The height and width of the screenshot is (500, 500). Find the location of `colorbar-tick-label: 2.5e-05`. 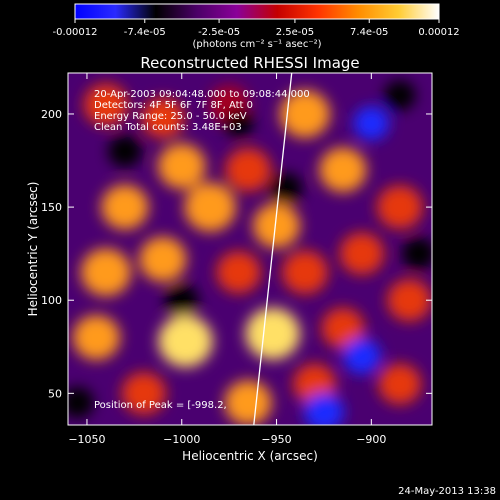

colorbar-tick-label: 2.5e-05 is located at coordinates (295, 32).